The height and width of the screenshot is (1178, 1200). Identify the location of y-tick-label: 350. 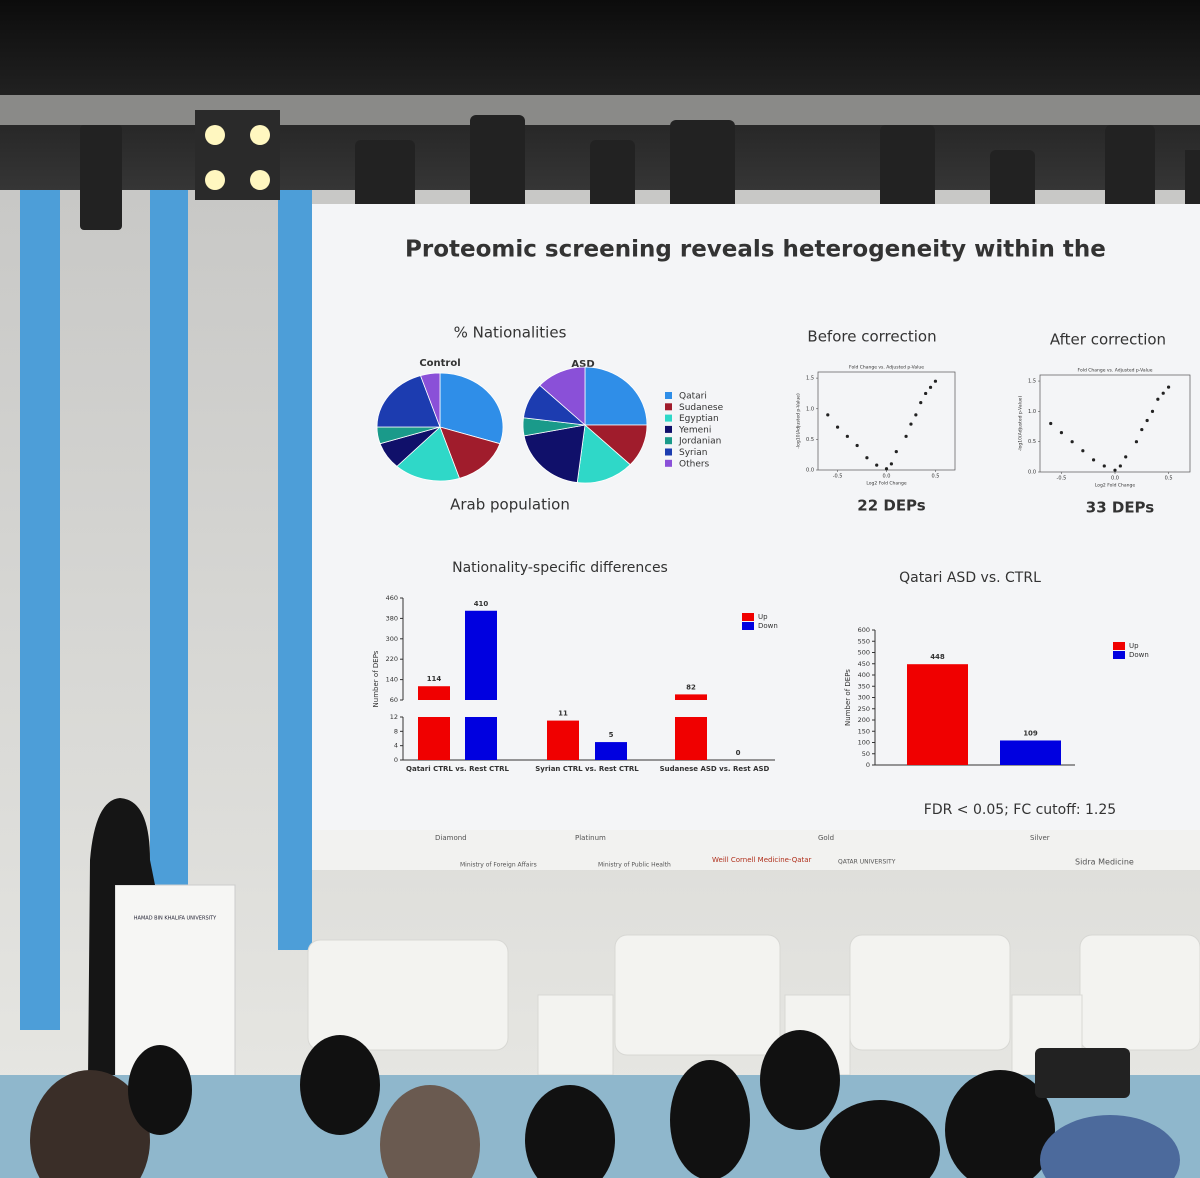
(864, 686).